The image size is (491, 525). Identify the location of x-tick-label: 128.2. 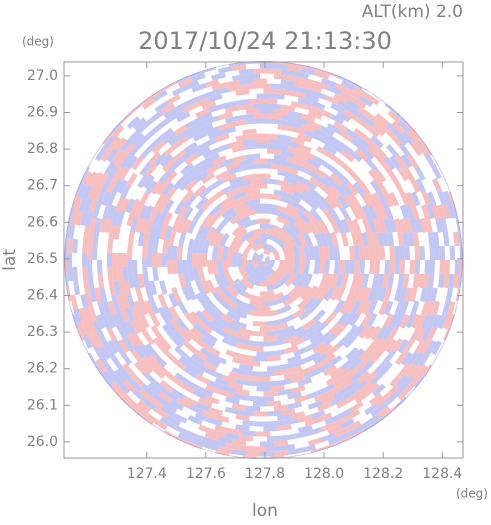
(383, 474).